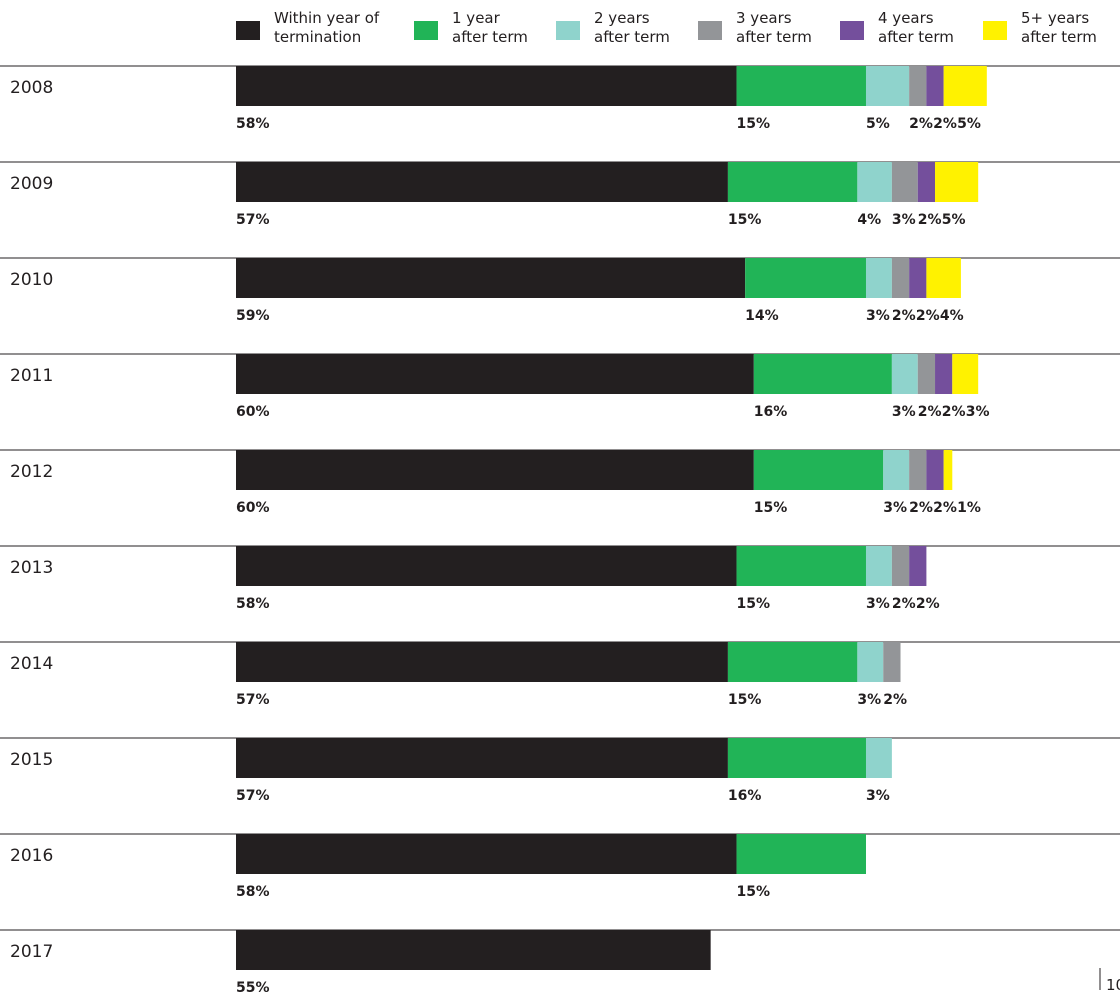 The width and height of the screenshot is (1120, 993). I want to click on year-label: 2015, so click(31, 760).